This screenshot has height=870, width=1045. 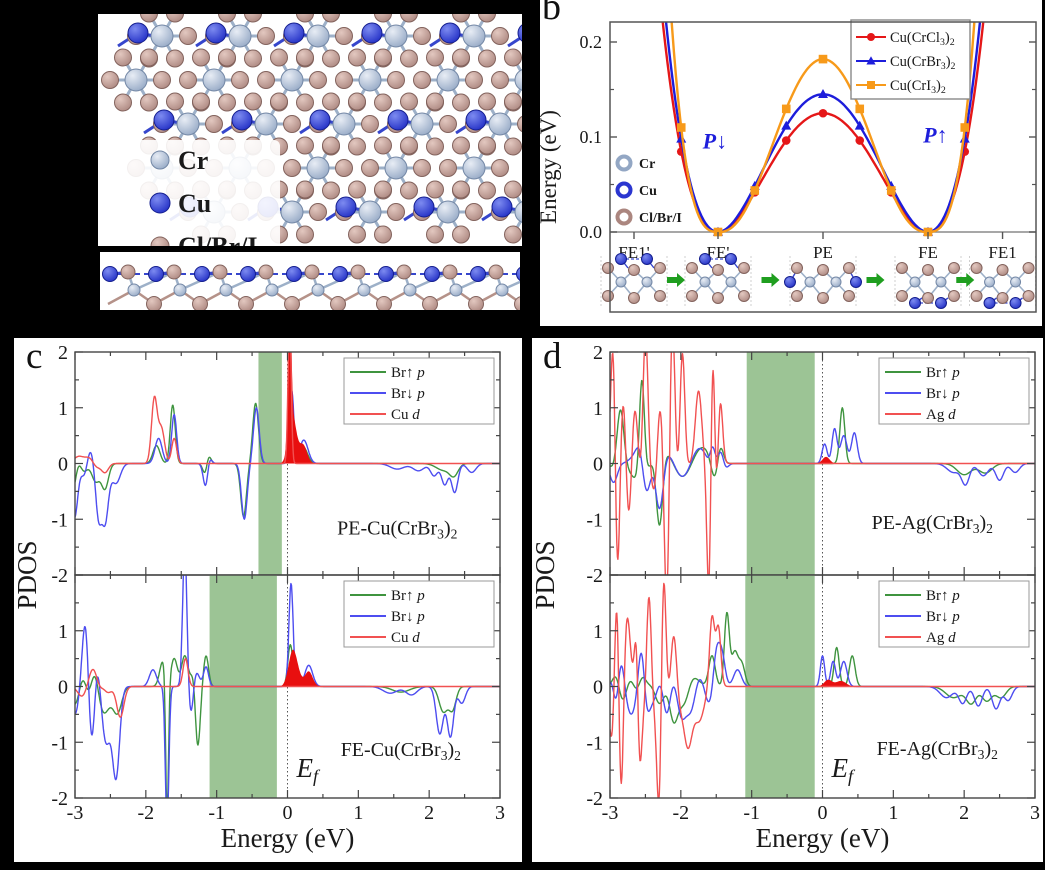 I want to click on pdos-legend-c-top: Br↑ p Br↓ p Cu d, so click(x=419, y=391).